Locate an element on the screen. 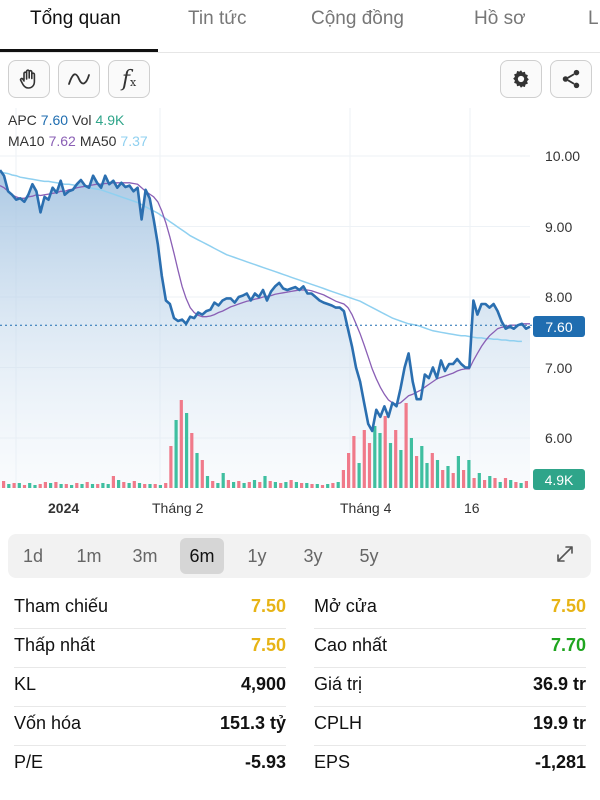  top-tab-bar: Tổng quan Tin tức Cộng đồng Hồ sơ L is located at coordinates (300, 26).